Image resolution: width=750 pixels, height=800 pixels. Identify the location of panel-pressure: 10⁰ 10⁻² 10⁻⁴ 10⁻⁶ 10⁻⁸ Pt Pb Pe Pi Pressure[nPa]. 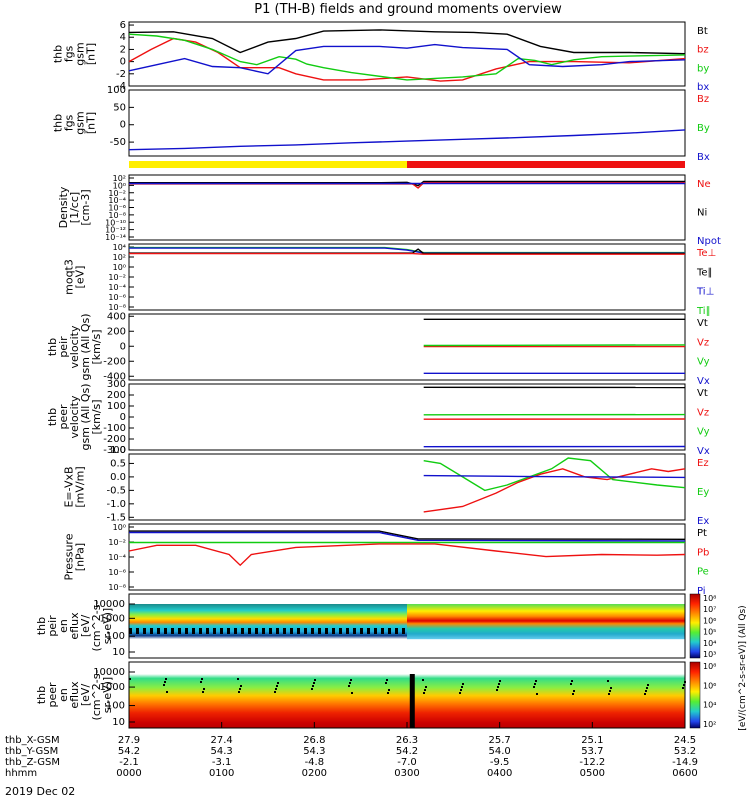
(386, 560).